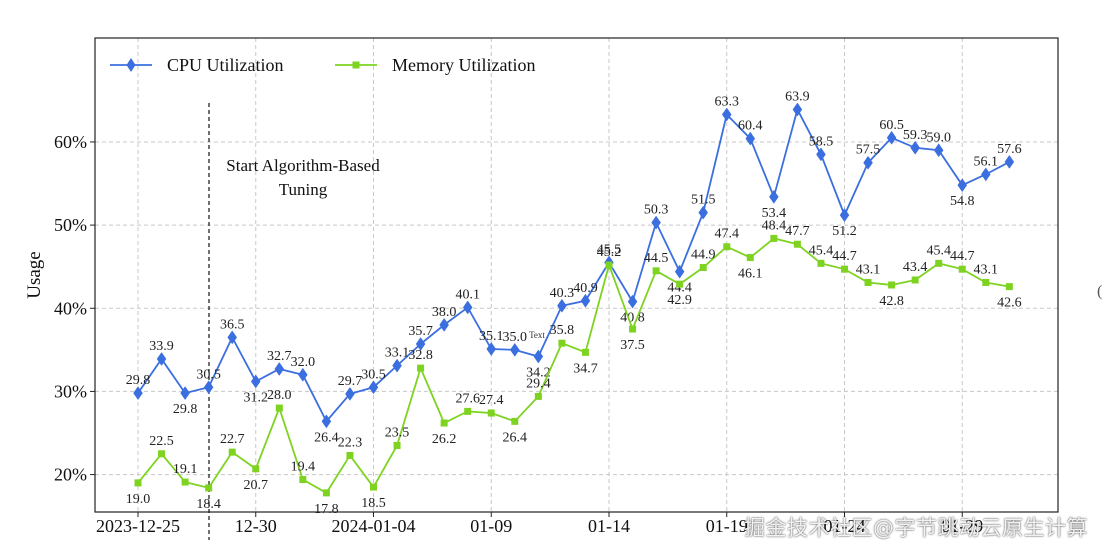 This screenshot has height=554, width=1106. What do you see at coordinates (515, 337) in the screenshot?
I see `data-label: 35.0` at bounding box center [515, 337].